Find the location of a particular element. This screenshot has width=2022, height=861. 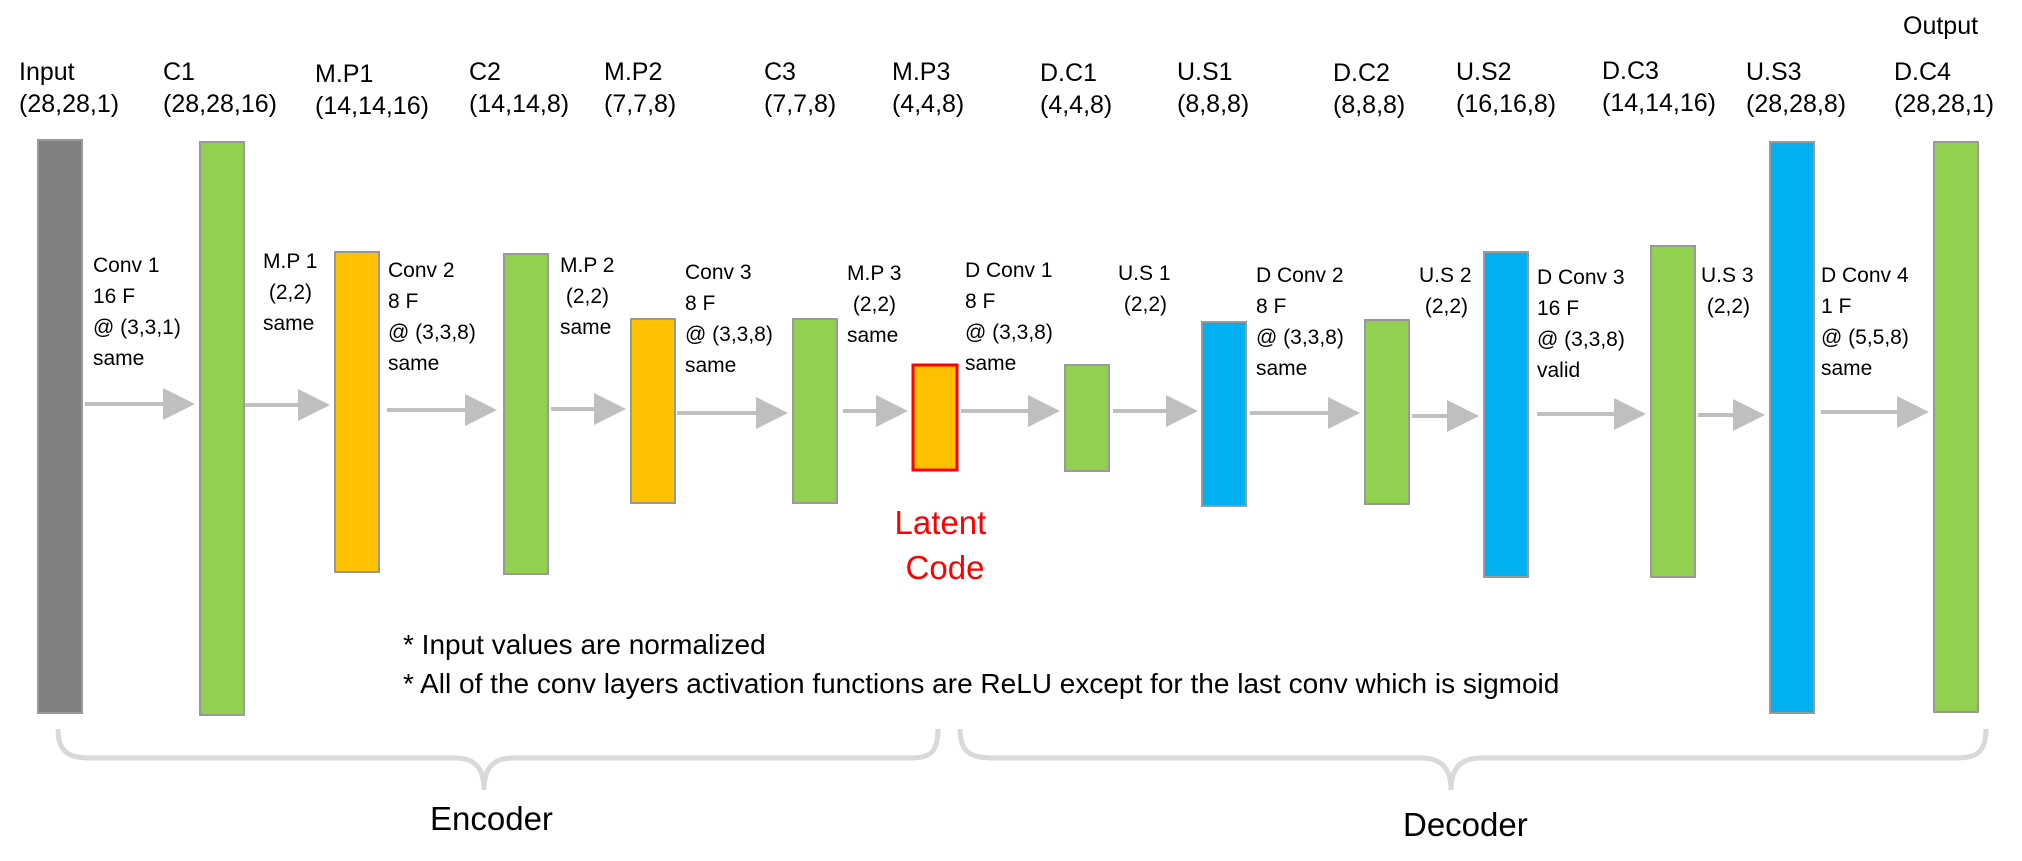

encoder-brace is located at coordinates (498, 759).